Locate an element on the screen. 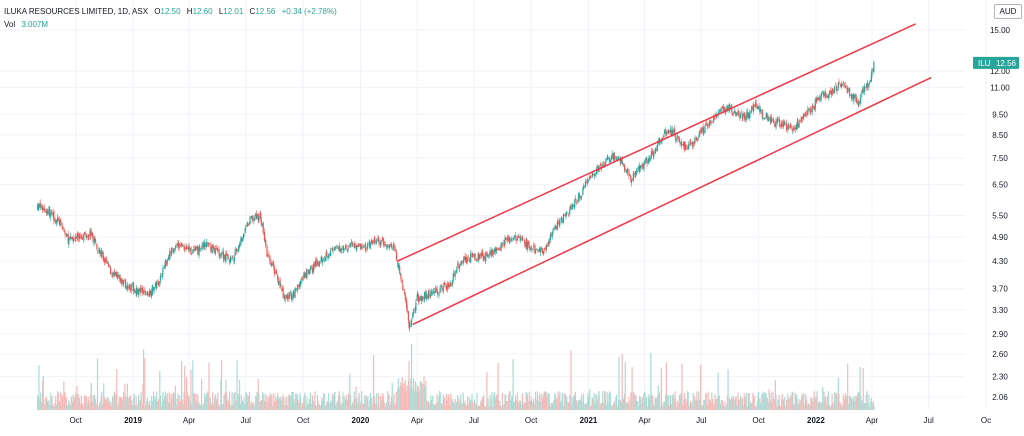 This screenshot has width=1024, height=436. last-price-tag-value: 12.56 is located at coordinates (1006, 63).